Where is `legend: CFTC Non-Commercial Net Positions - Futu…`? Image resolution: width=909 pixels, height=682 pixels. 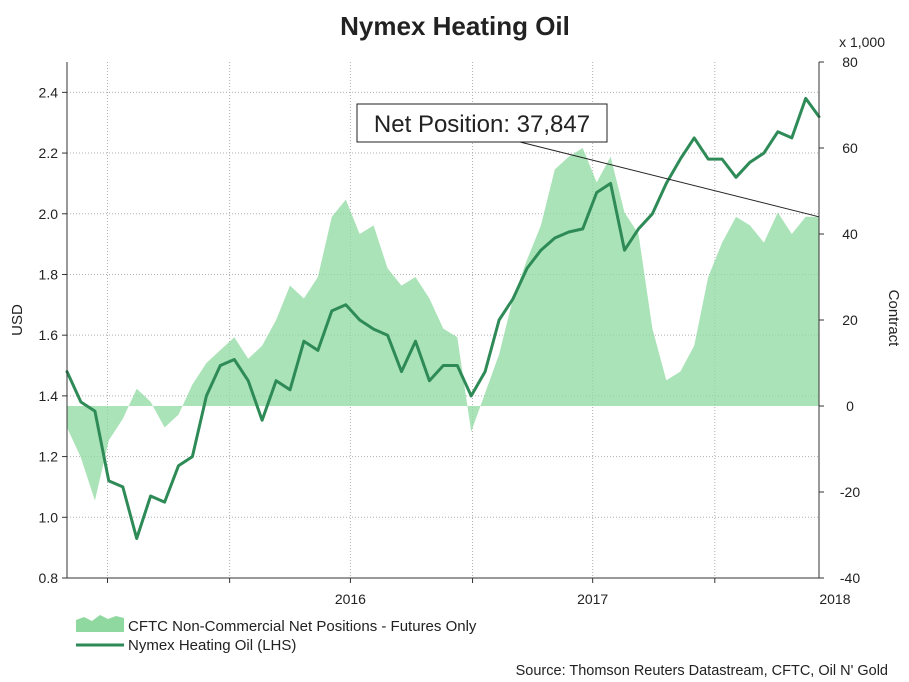 legend: CFTC Non-Commercial Net Positions - Futu… is located at coordinates (276, 634).